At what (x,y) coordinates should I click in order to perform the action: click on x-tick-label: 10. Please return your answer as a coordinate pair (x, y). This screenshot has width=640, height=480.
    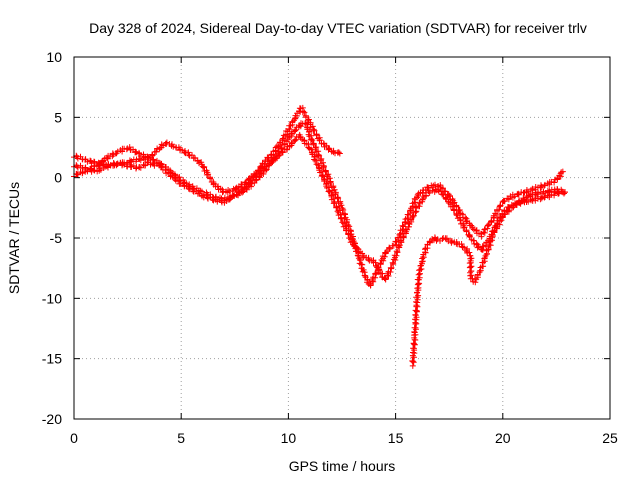
    Looking at the image, I should click on (289, 438).